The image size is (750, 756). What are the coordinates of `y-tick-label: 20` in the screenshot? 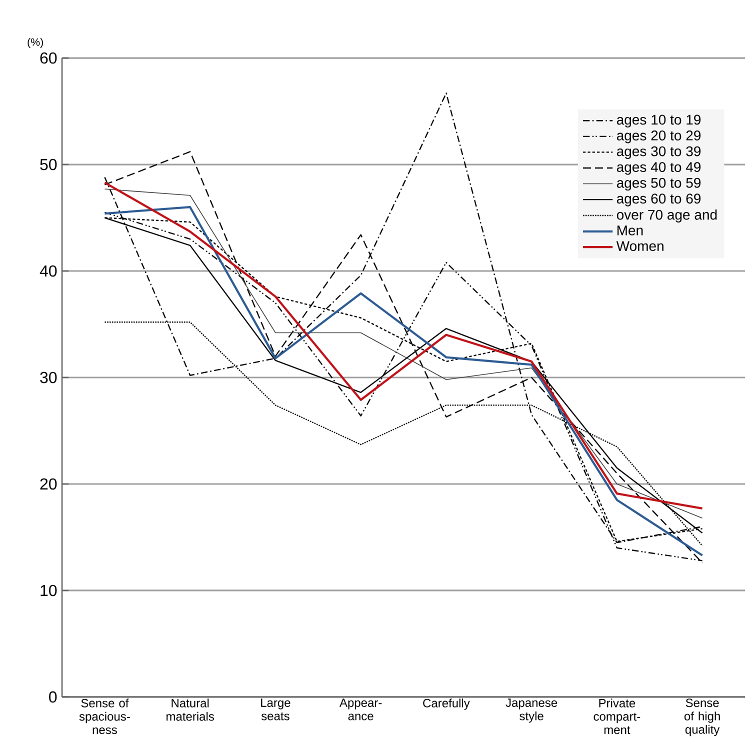 It's located at (48, 484).